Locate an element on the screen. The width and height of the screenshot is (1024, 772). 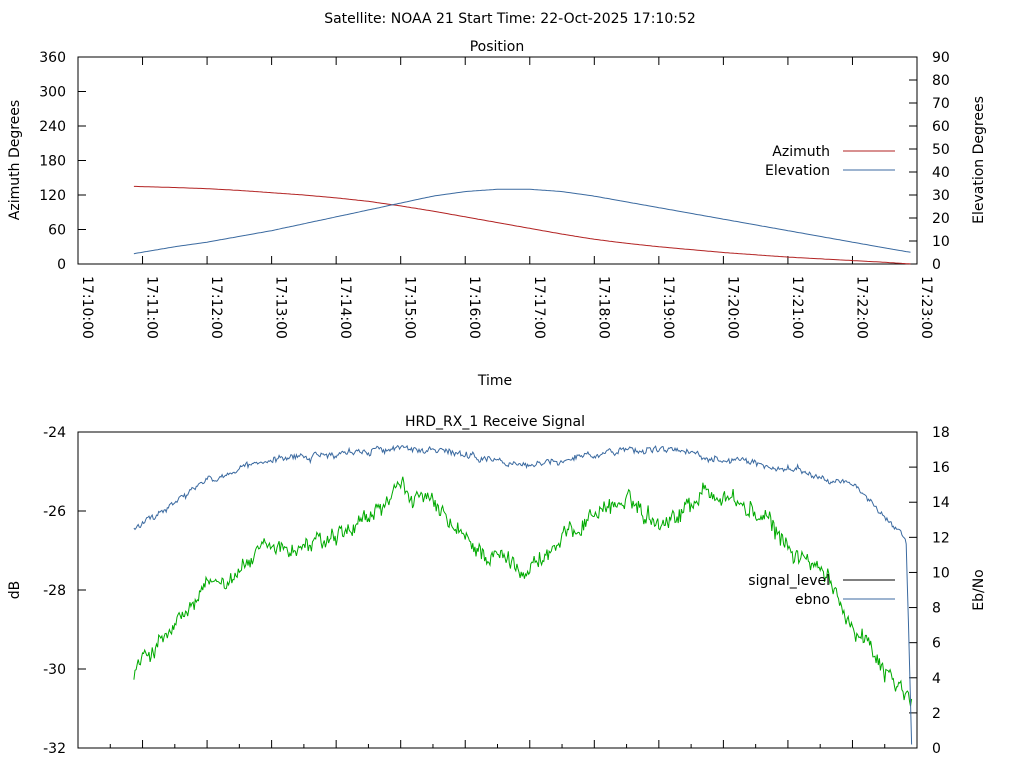
legend-label-signal-level: signal_level is located at coordinates (789, 581).